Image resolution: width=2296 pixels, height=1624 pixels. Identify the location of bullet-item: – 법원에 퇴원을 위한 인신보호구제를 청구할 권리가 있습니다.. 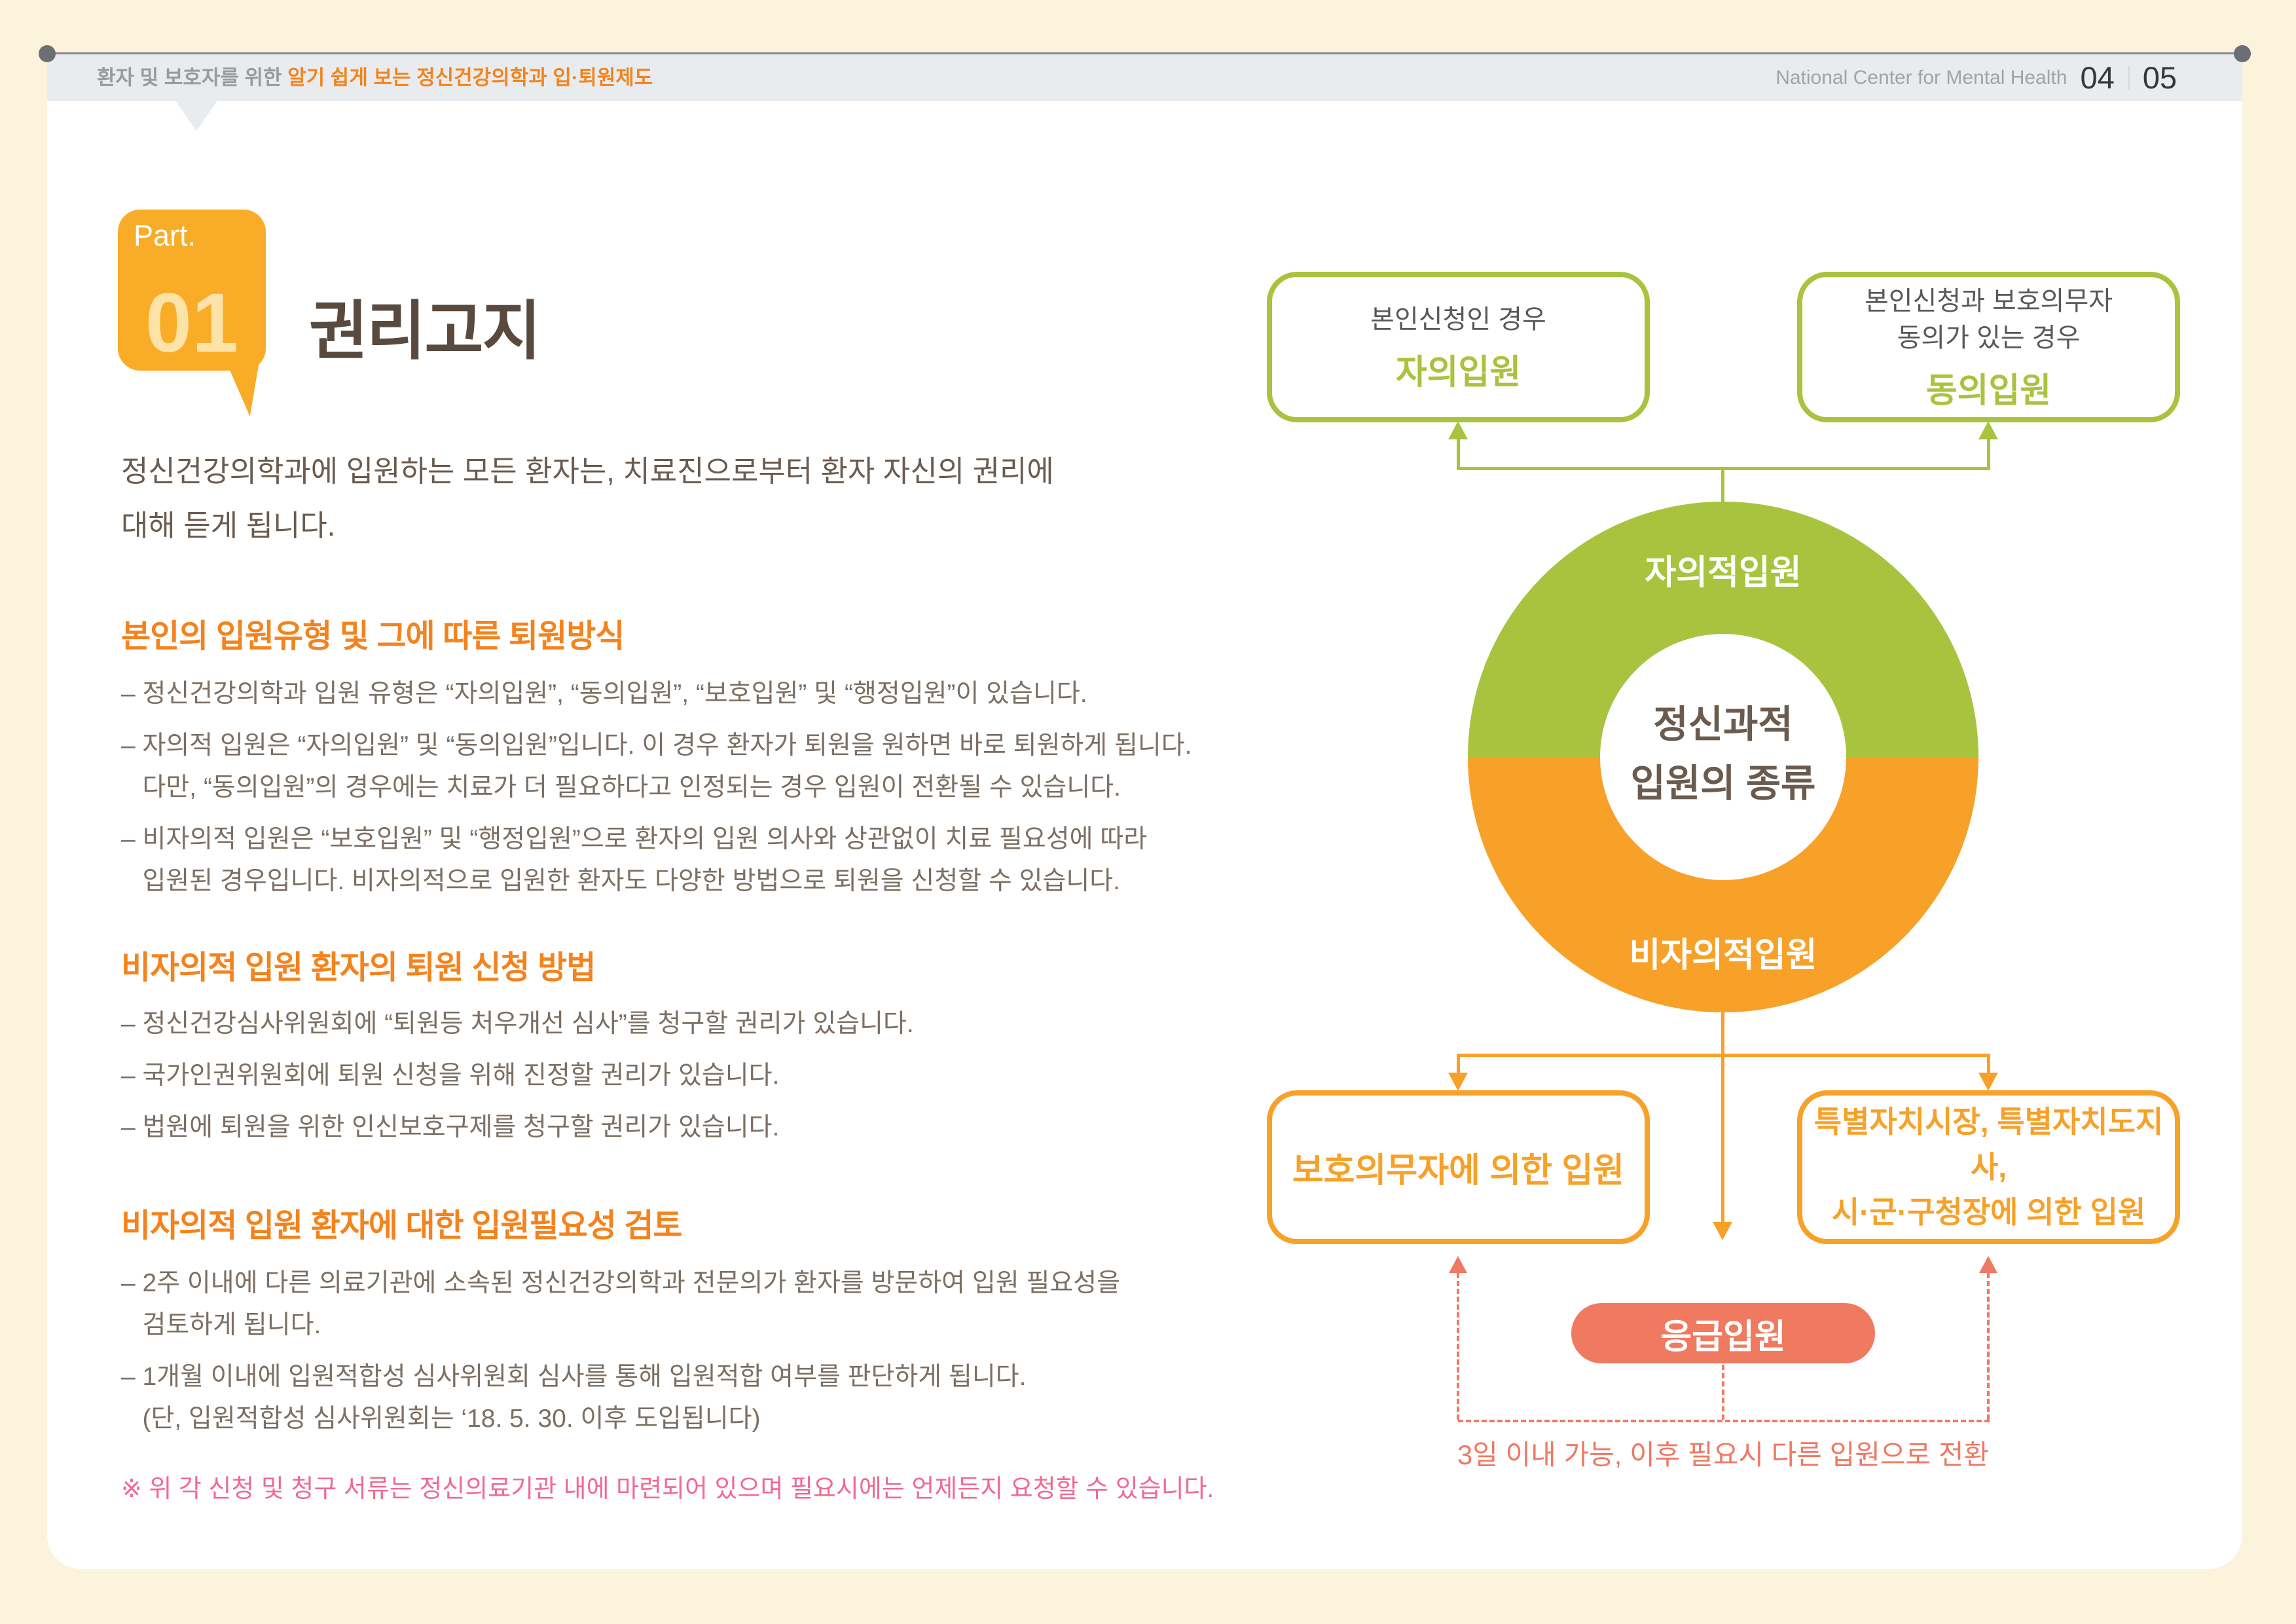
(450, 1127).